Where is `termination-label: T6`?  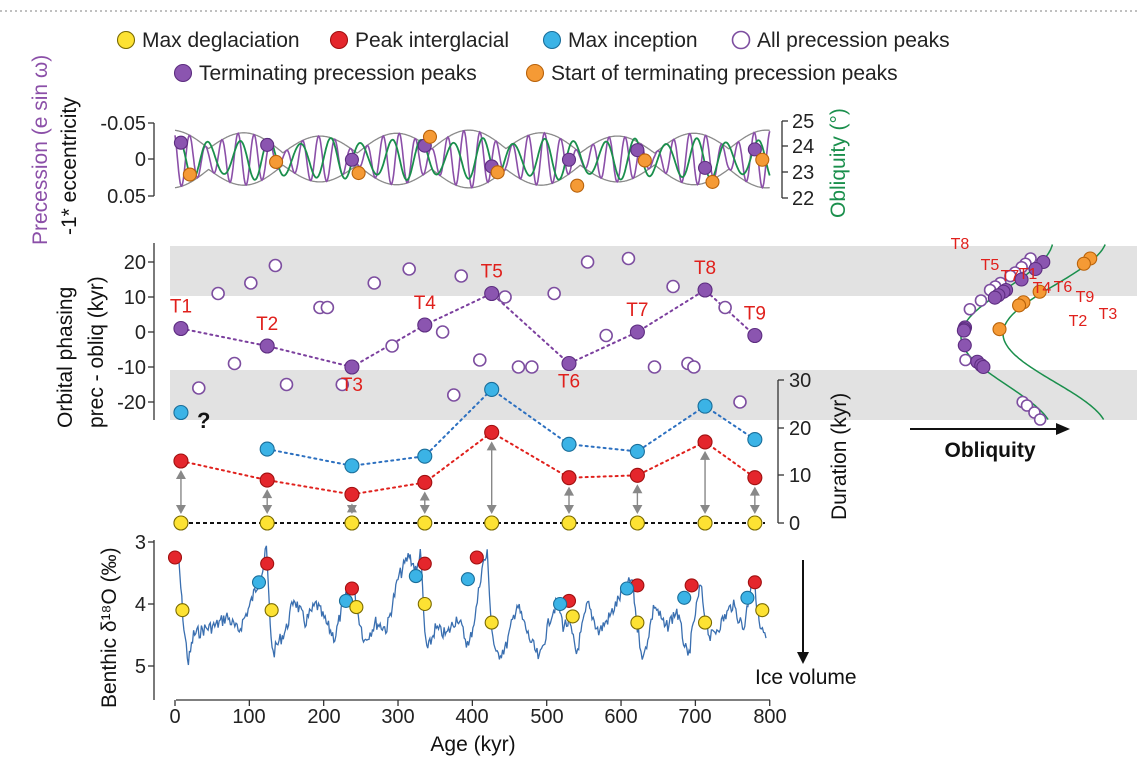
termination-label: T6 is located at coordinates (569, 382).